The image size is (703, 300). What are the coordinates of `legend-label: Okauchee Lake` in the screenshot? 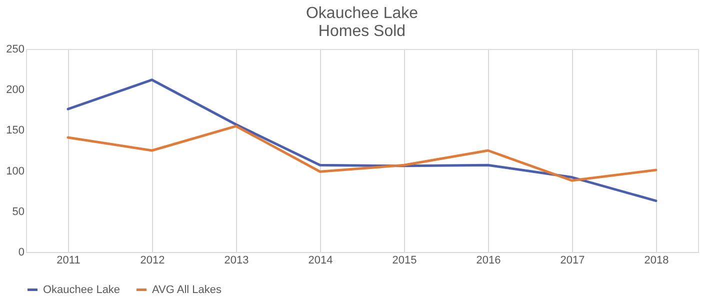 It's located at (81, 290).